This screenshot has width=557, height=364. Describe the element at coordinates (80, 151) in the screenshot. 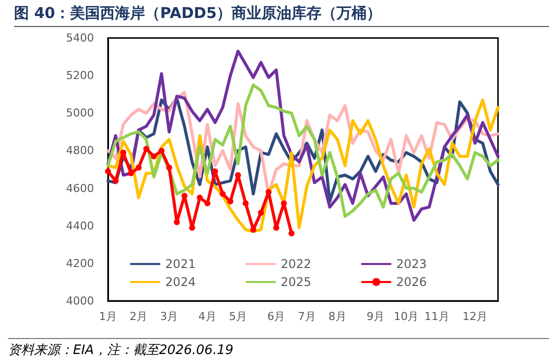

I see `y-tick-label: 4800` at that location.